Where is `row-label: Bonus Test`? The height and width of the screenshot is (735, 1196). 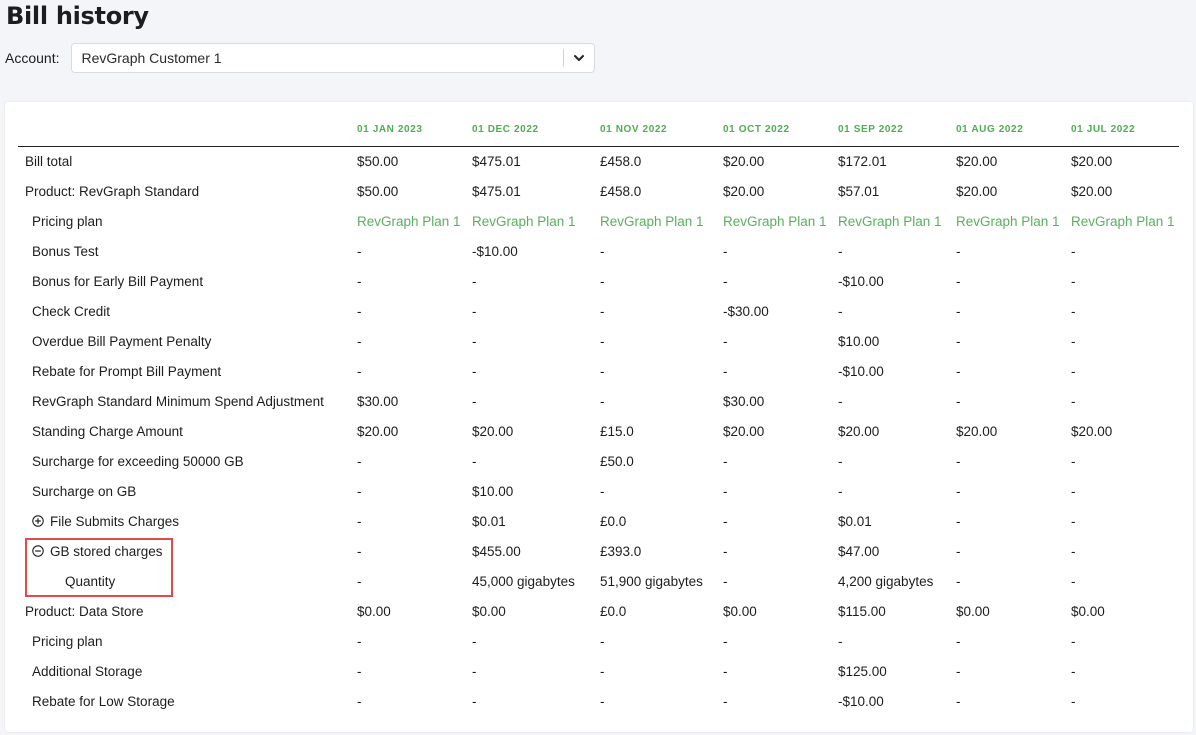
row-label: Bonus Test is located at coordinates (65, 251).